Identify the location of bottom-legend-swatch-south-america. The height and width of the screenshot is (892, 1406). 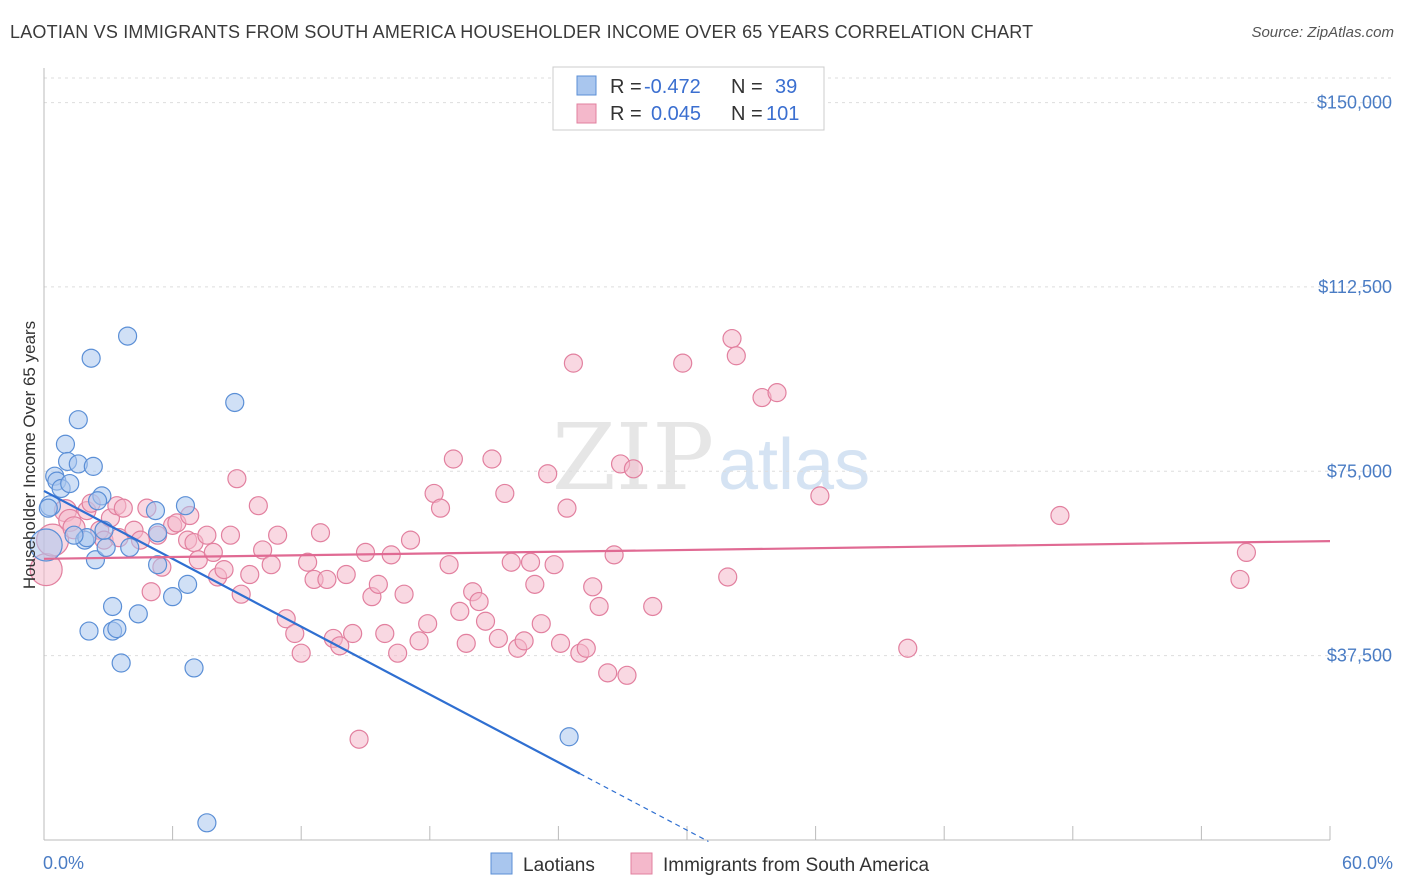
(641, 863).